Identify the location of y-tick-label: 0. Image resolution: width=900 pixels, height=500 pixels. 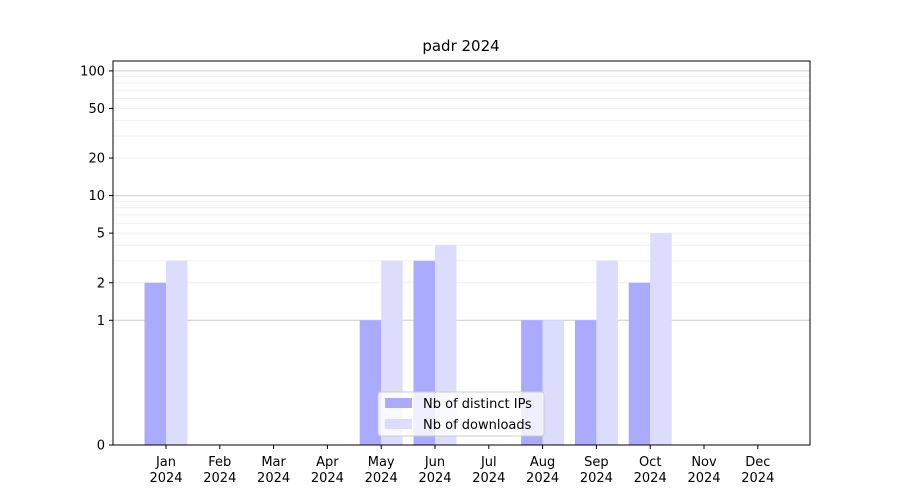
(101, 446).